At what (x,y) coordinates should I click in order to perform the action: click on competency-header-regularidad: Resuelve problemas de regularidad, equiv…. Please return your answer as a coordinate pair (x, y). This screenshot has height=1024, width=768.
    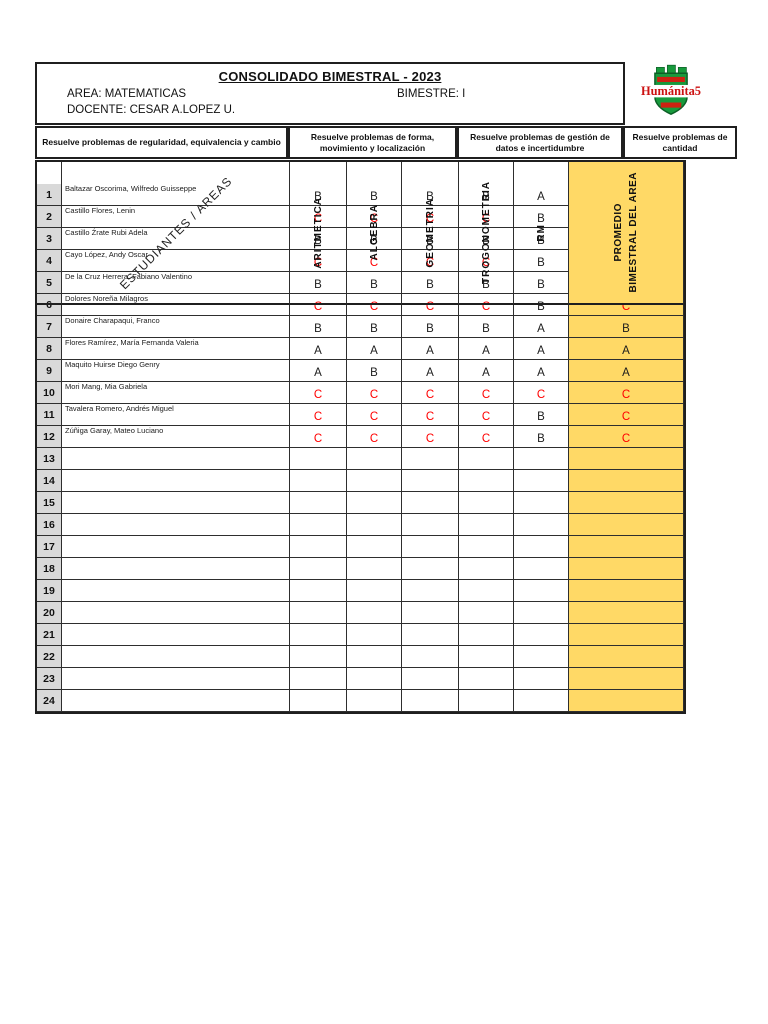
    Looking at the image, I should click on (161, 142).